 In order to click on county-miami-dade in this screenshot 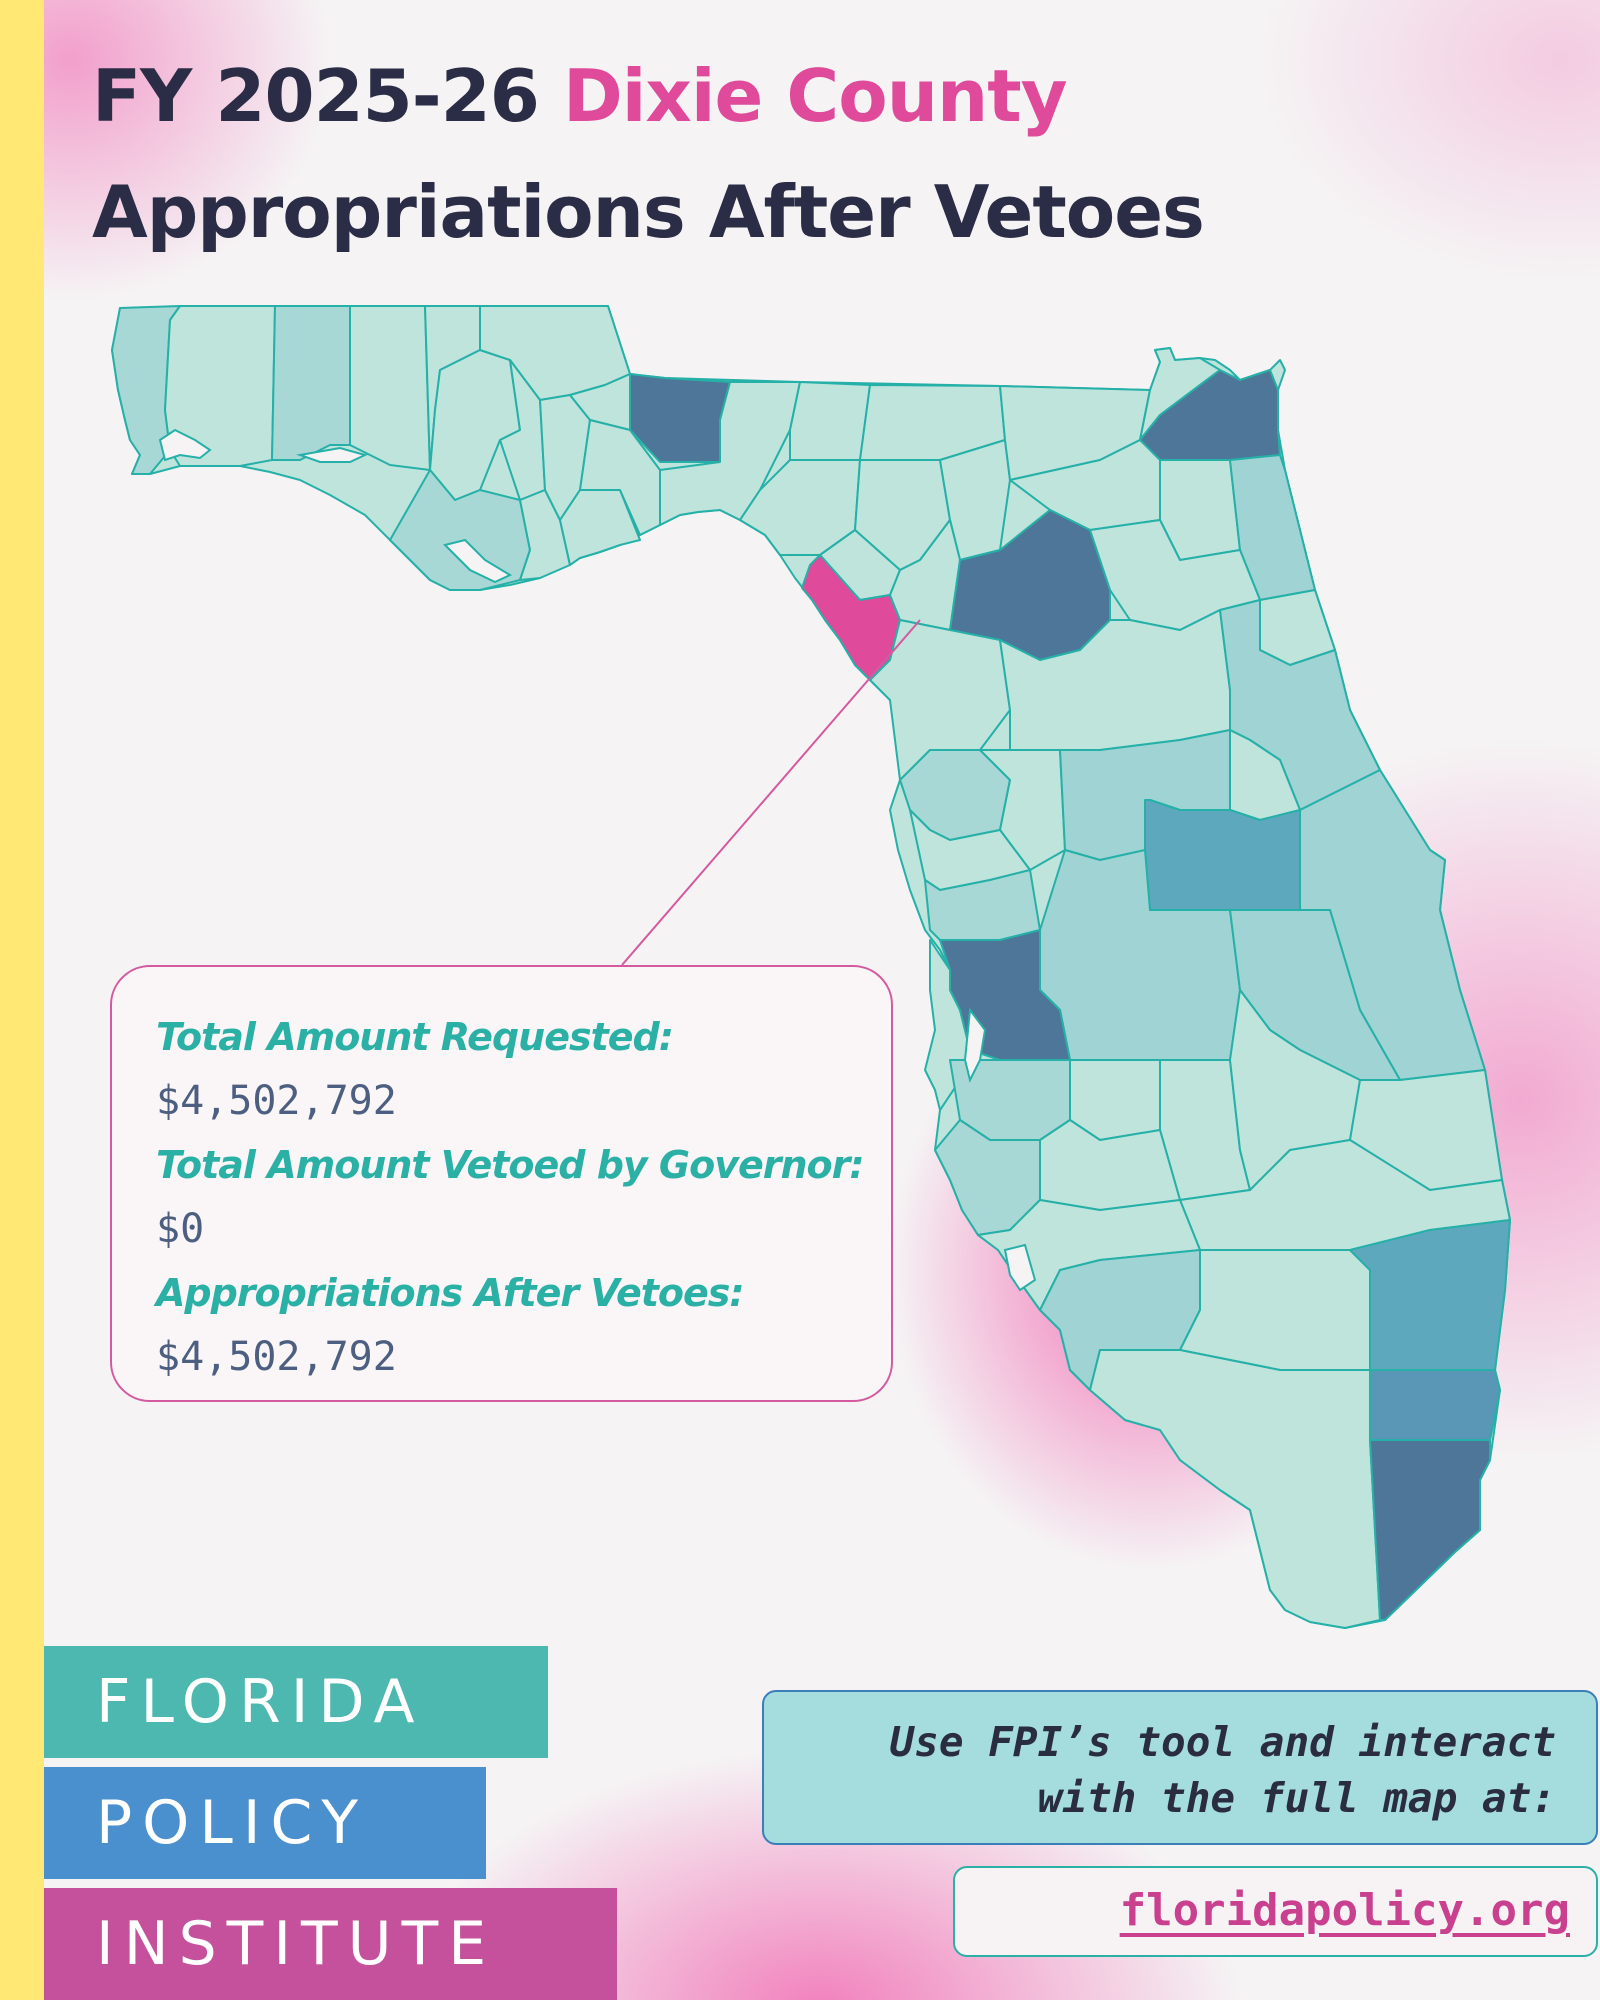, I will do `click(1430, 1530)`.